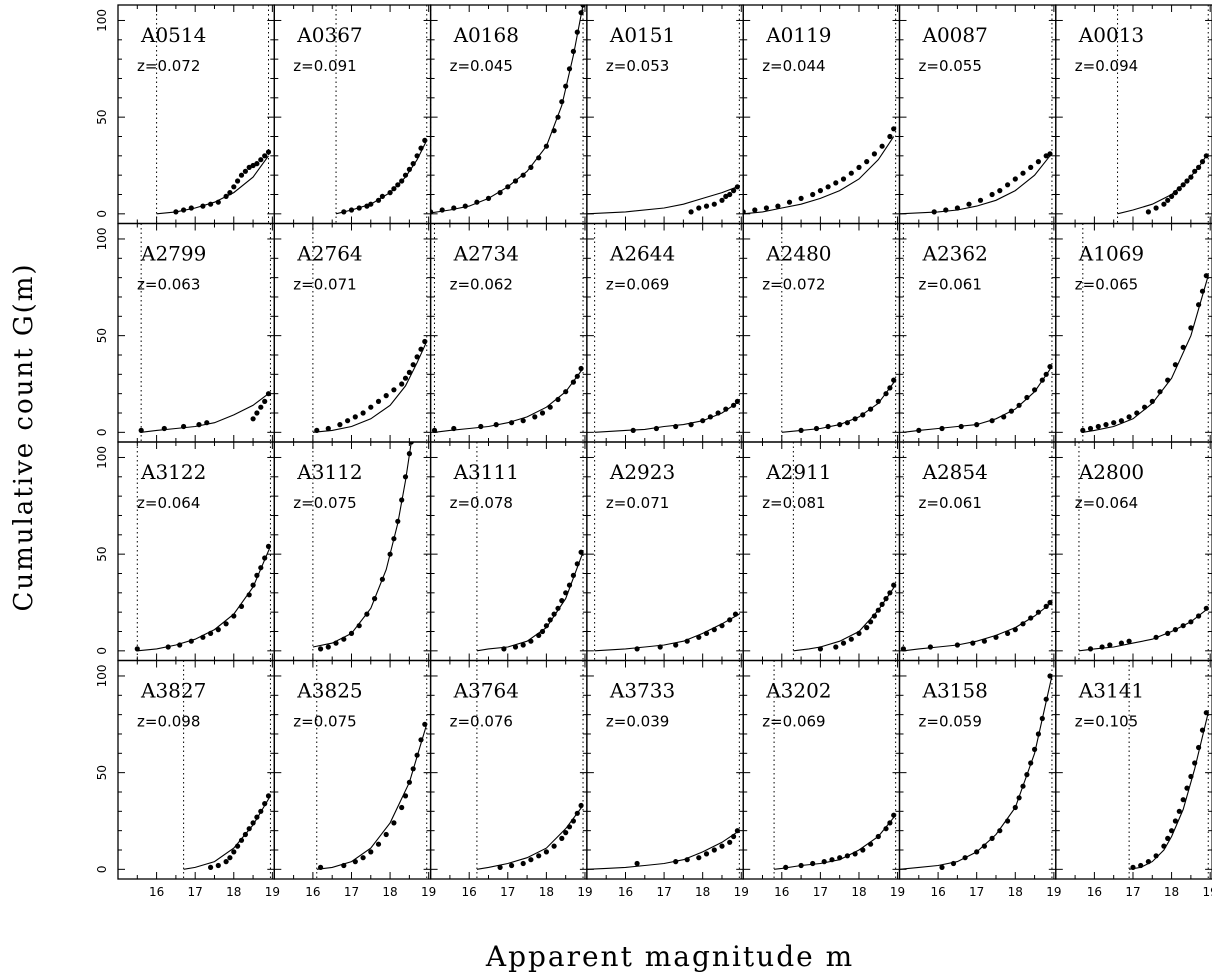 Image resolution: width=1212 pixels, height=977 pixels. Describe the element at coordinates (625, 892) in the screenshot. I see `x-tick-label: 16` at that location.